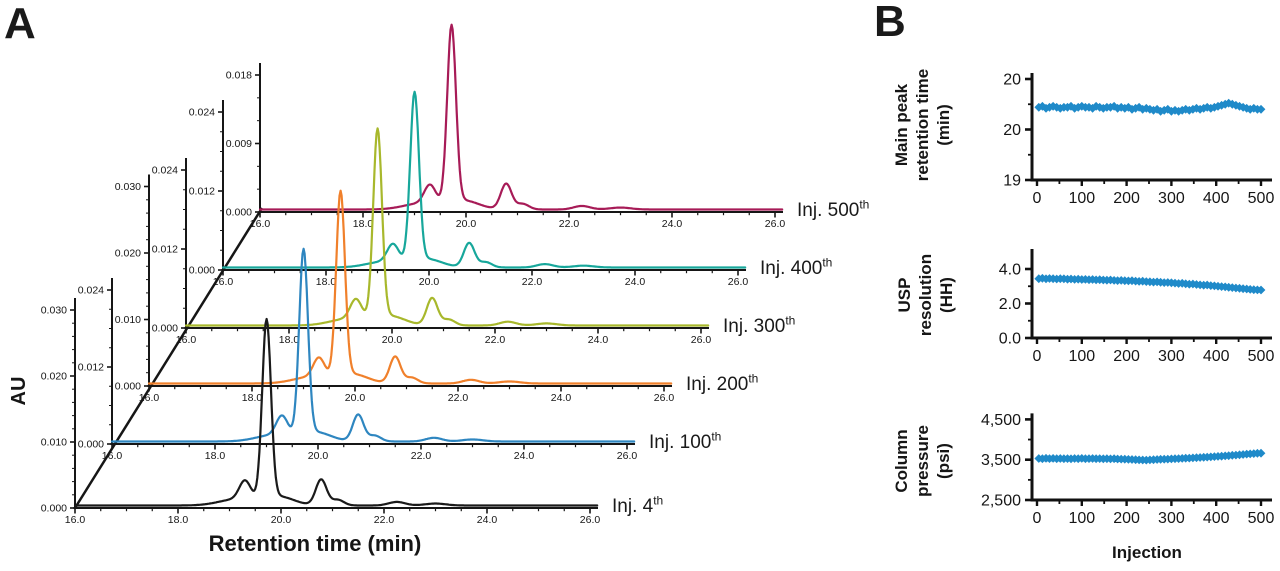  What do you see at coordinates (1010, 339) in the screenshot?
I see `y-tick-label: 0.0` at bounding box center [1010, 339].